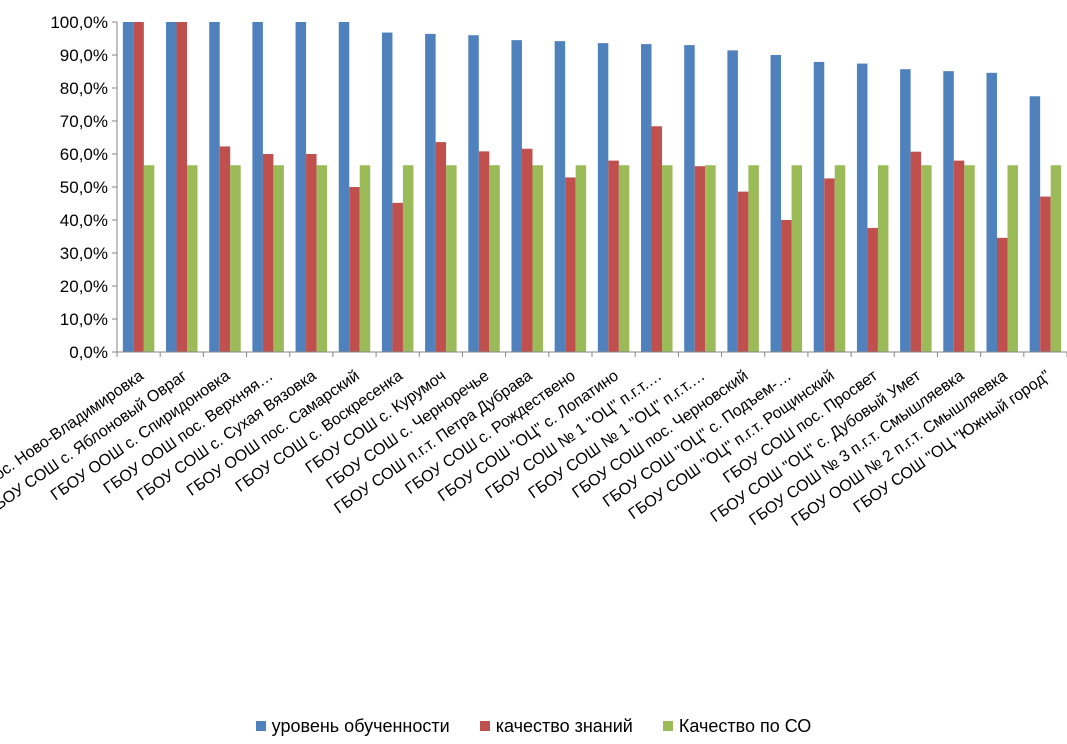 The width and height of the screenshot is (1067, 744). I want to click on y-tick-label: 100,0%, so click(79, 22).